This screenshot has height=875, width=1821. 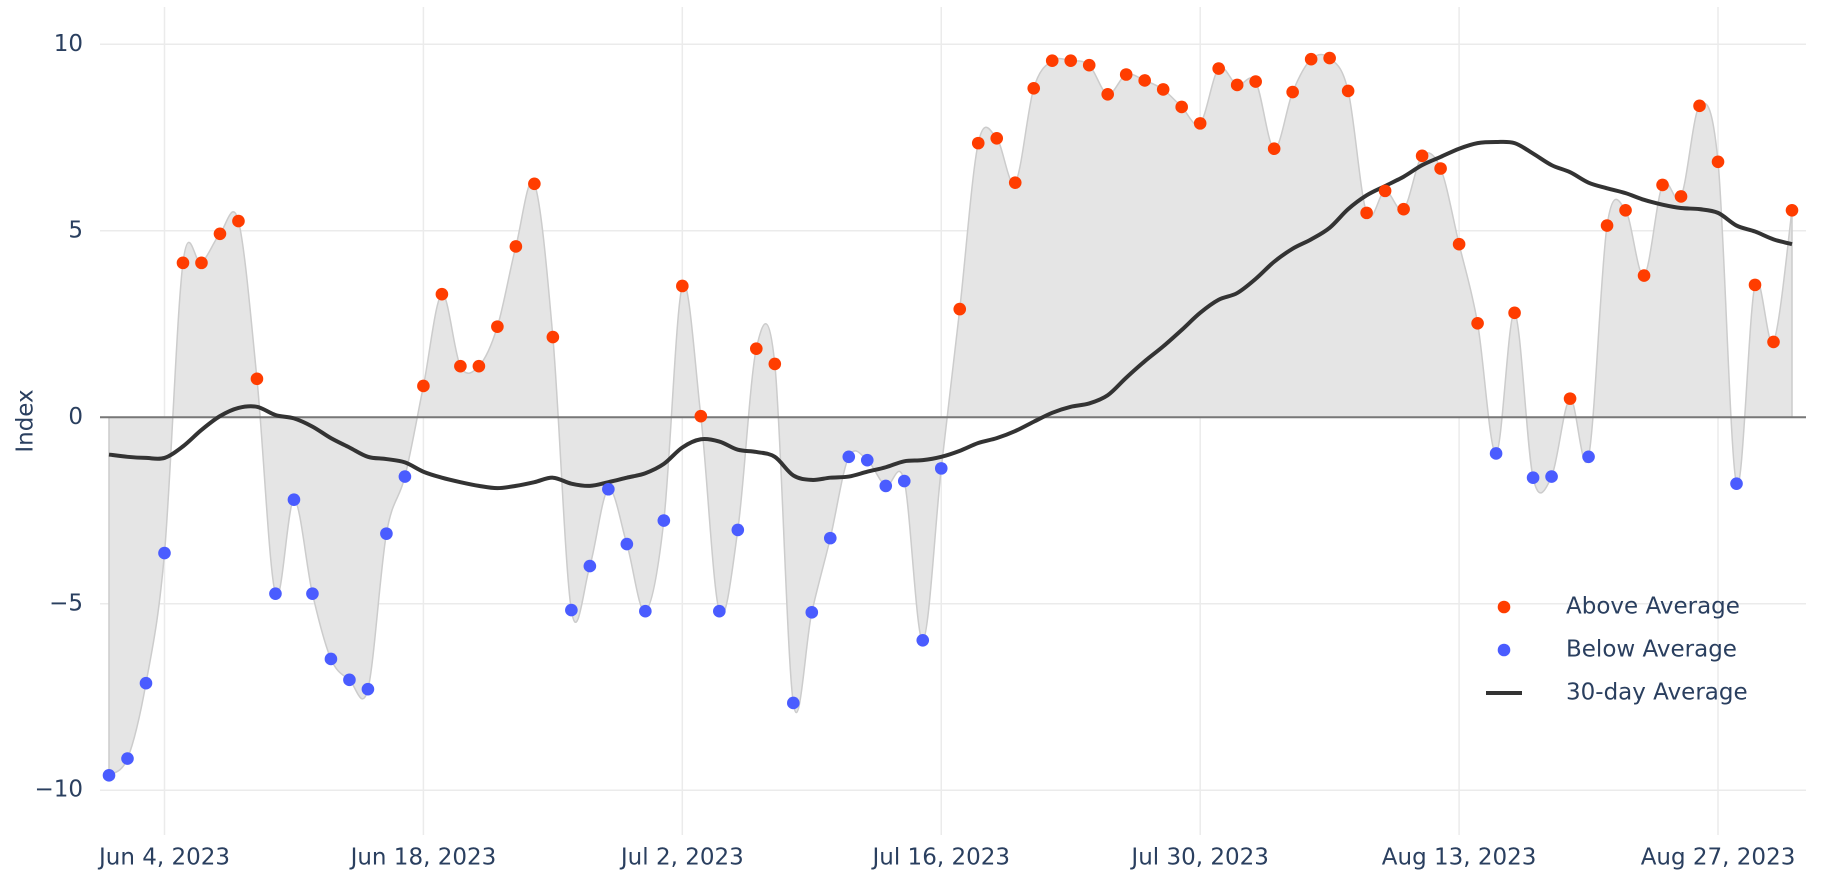 I want to click on y-tick-label: 10, so click(x=68, y=44).